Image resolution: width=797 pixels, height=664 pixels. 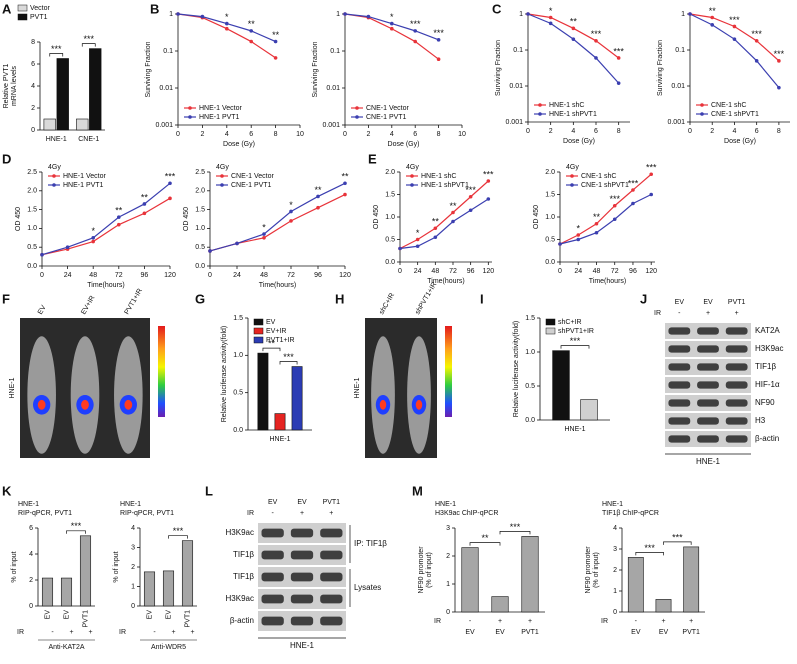 I want to click on x-tick-label: 4, so click(x=227, y=134).